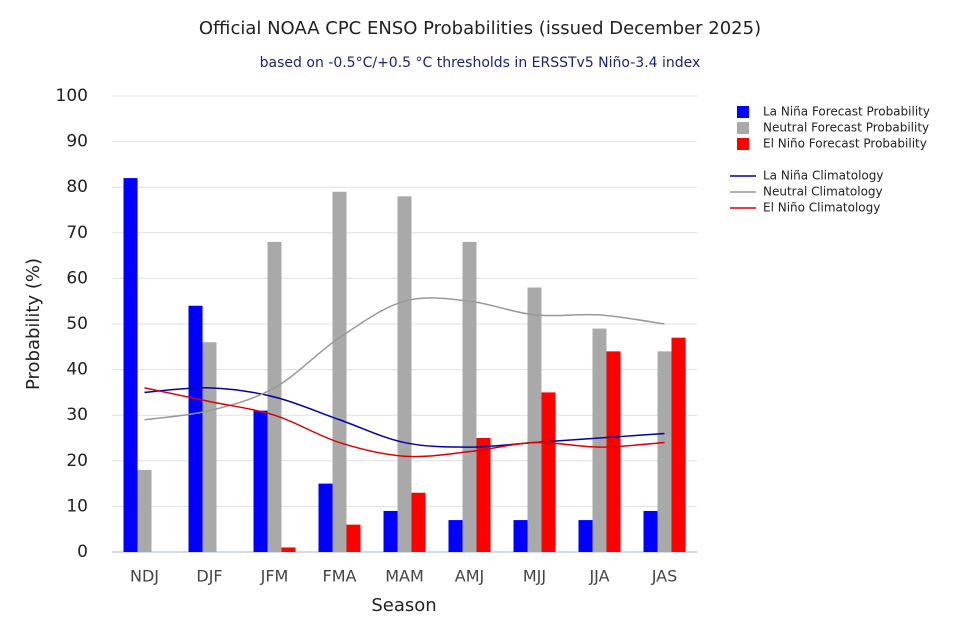 Image resolution: width=960 pixels, height=640 pixels. Describe the element at coordinates (77, 415) in the screenshot. I see `y-tick-label: 30` at that location.